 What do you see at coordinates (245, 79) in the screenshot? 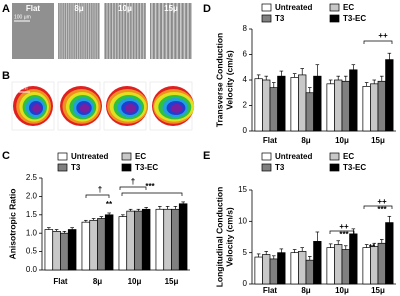
I see `y-tick-label: 4` at bounding box center [245, 79].